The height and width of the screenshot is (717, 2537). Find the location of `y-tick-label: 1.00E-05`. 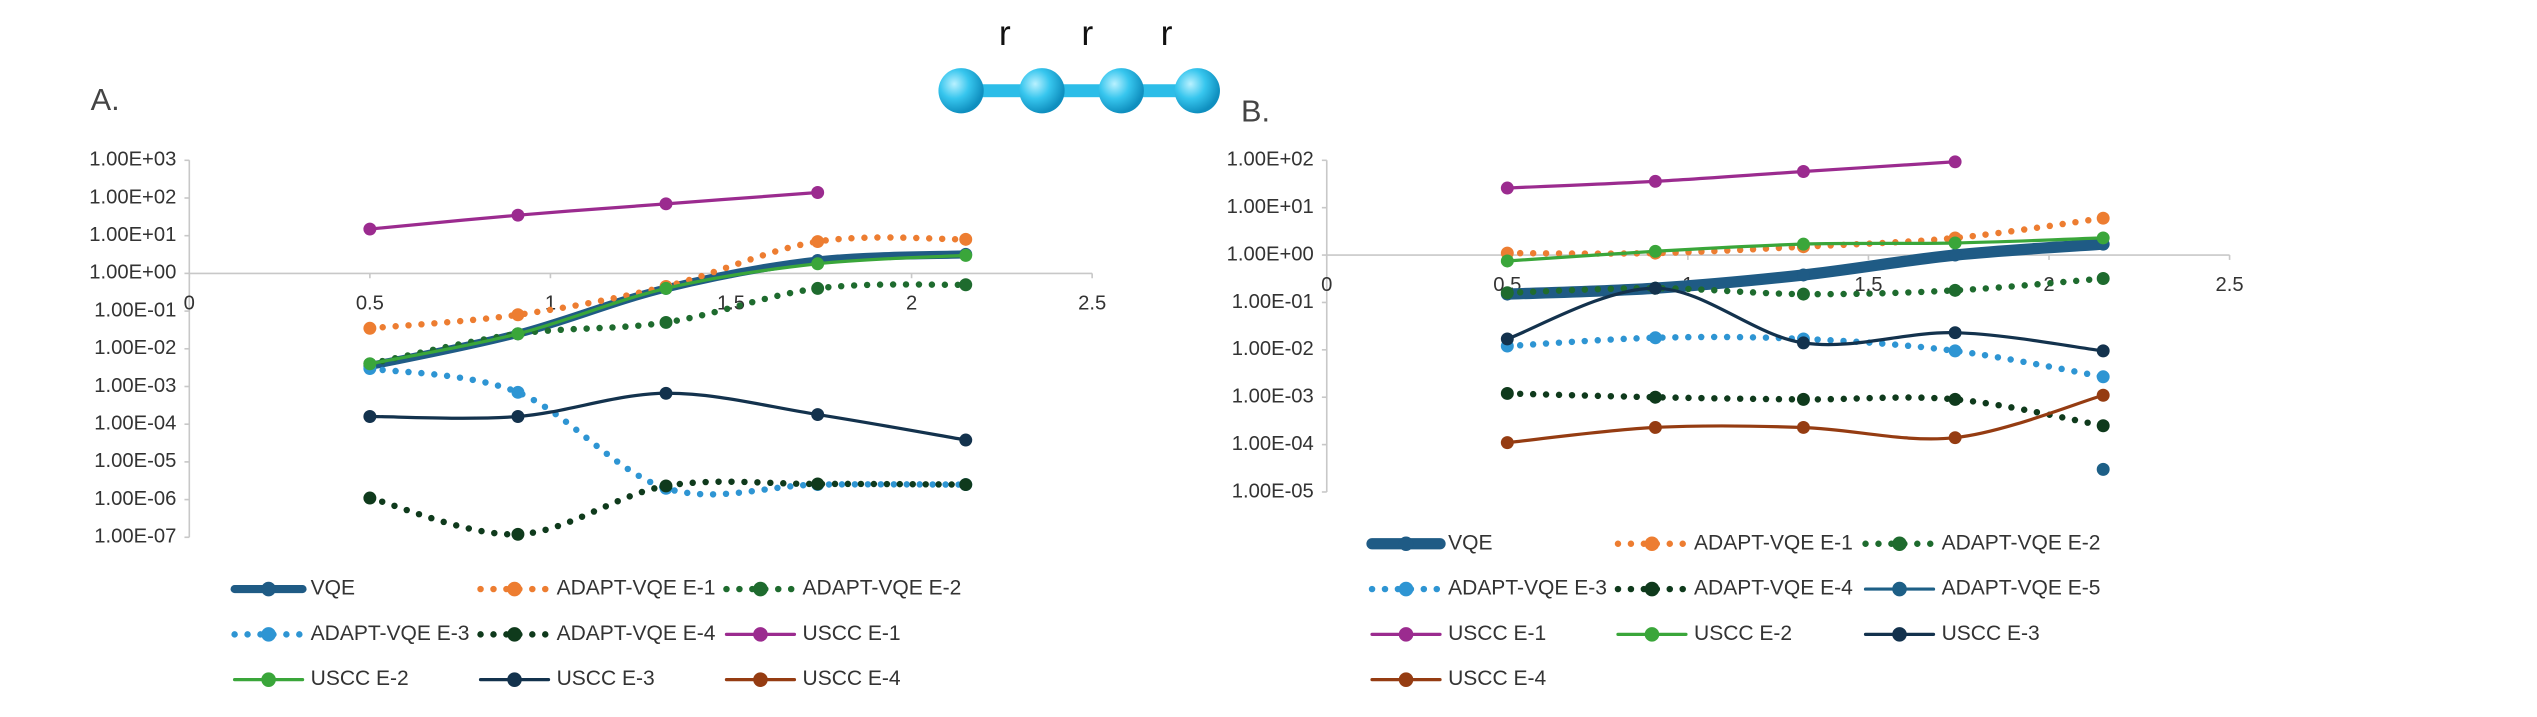

y-tick-label: 1.00E-05 is located at coordinates (1273, 491).